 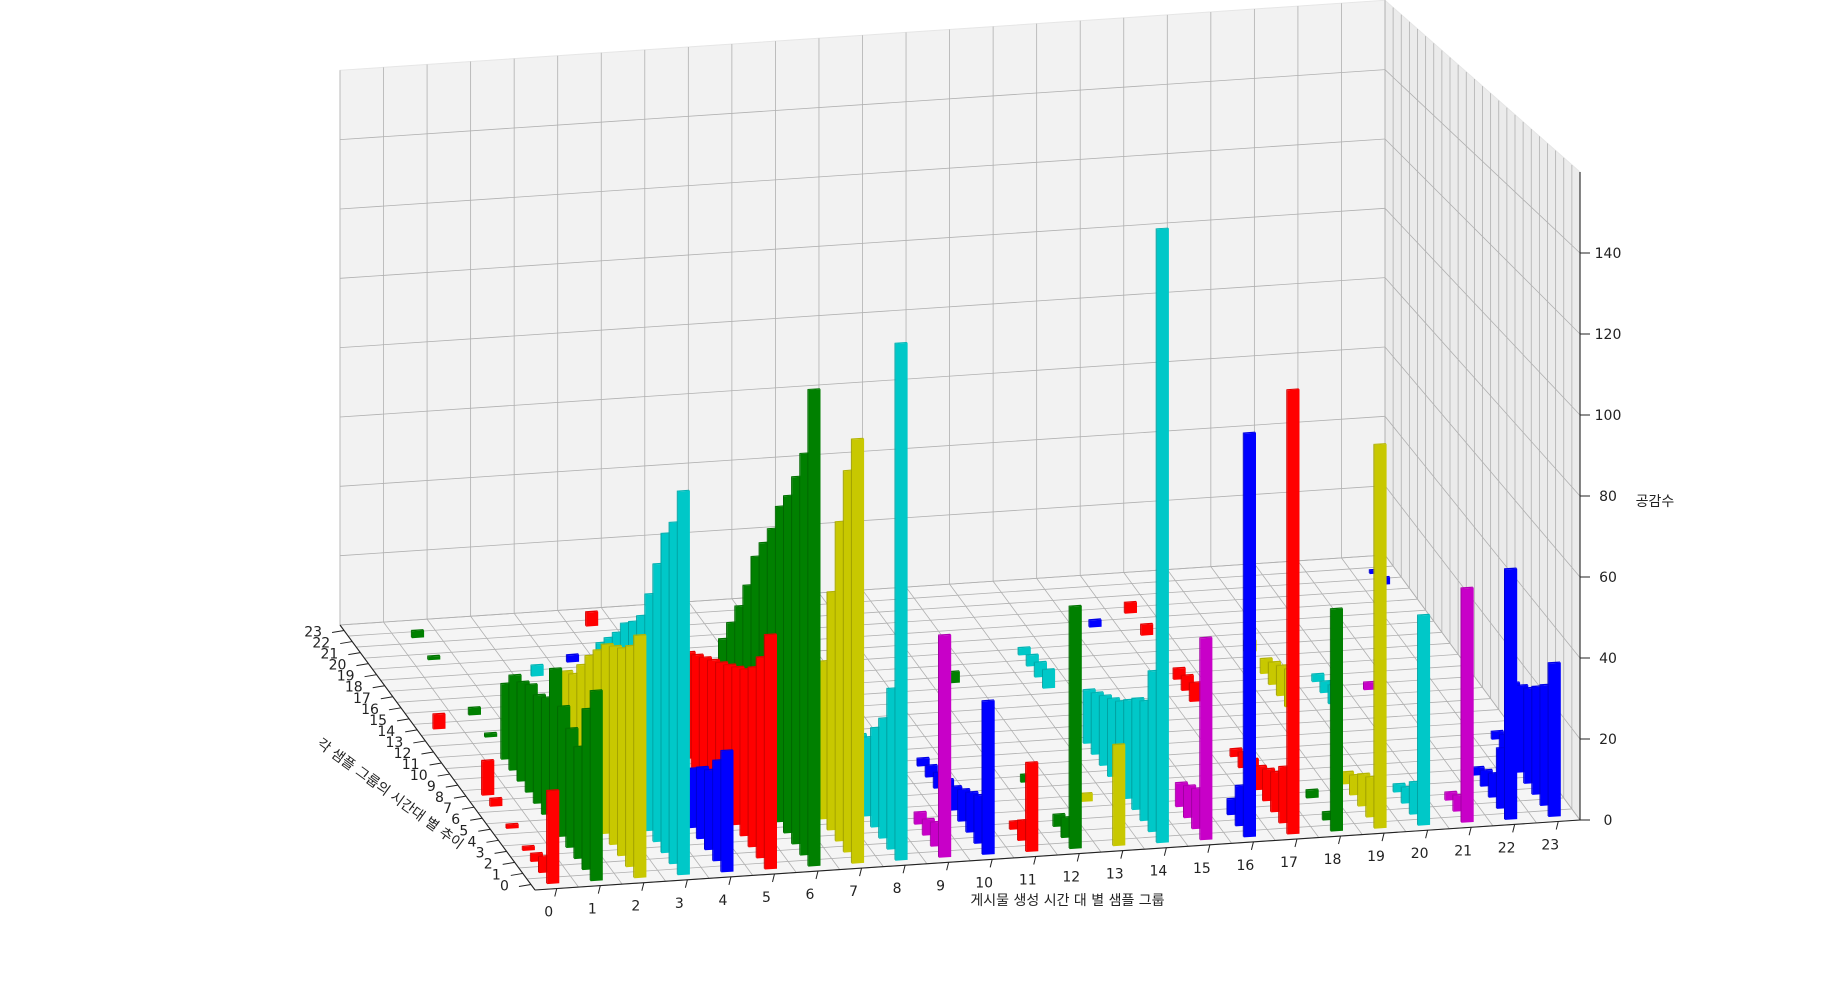 I want to click on y-tick-label: 10, so click(x=419, y=776).